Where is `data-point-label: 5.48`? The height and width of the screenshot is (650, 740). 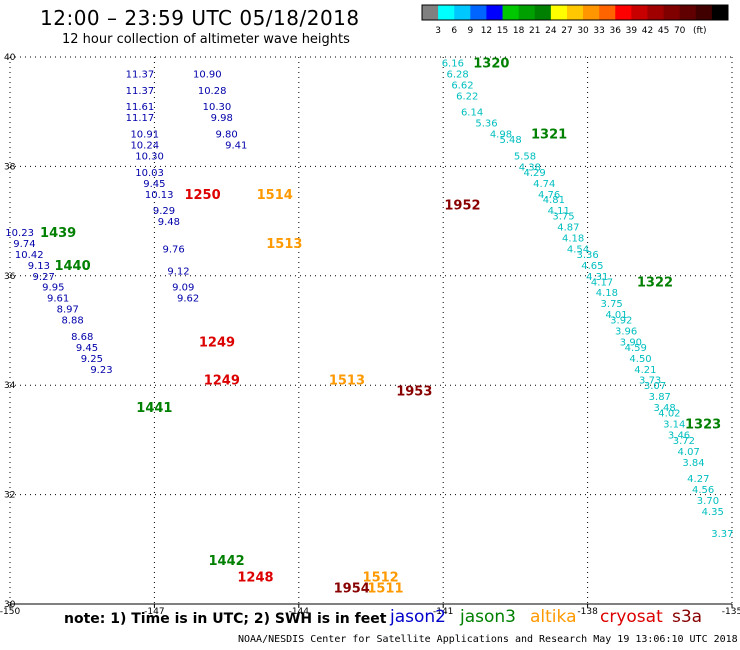 data-point-label: 5.48 is located at coordinates (510, 140).